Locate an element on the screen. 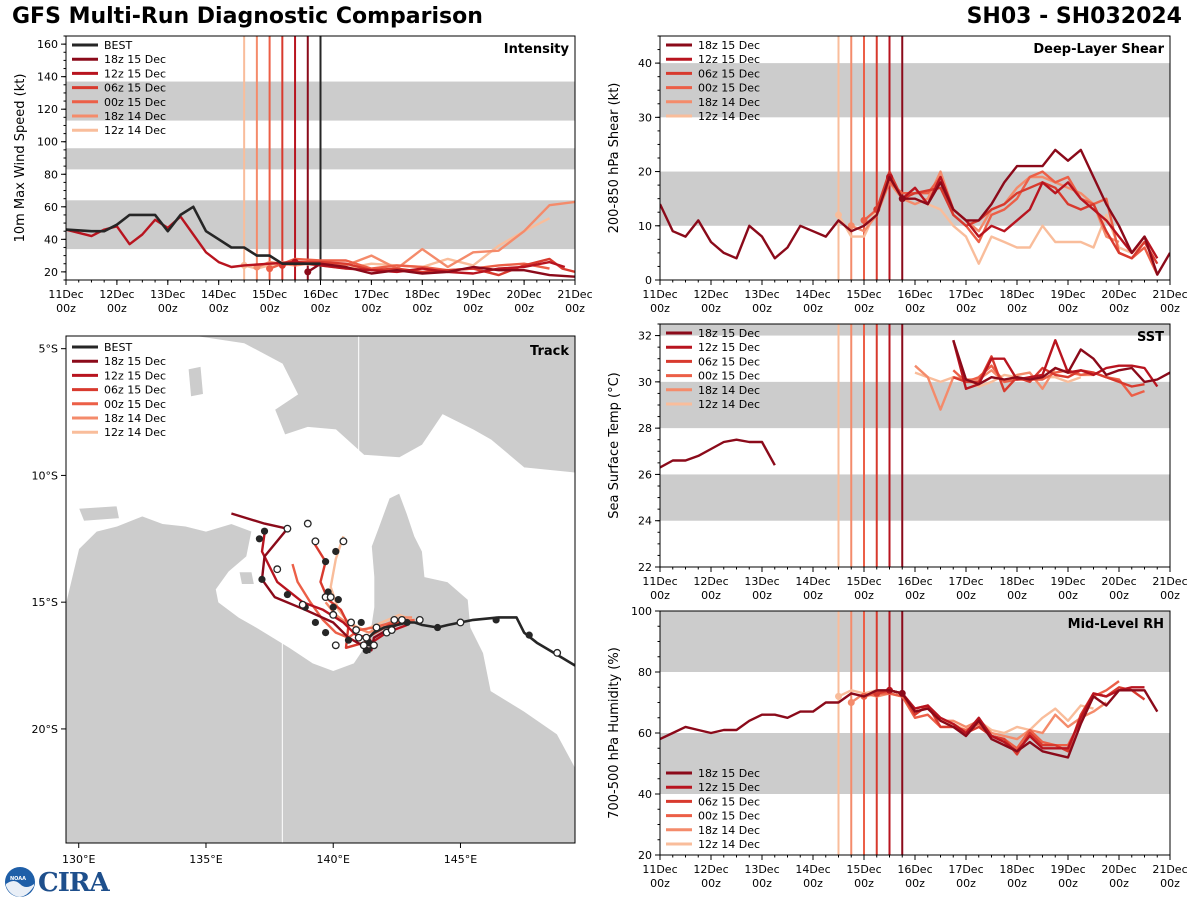 Image resolution: width=1200 pixels, height=900 pixels. y-tick-label: 40 is located at coordinates (645, 794).